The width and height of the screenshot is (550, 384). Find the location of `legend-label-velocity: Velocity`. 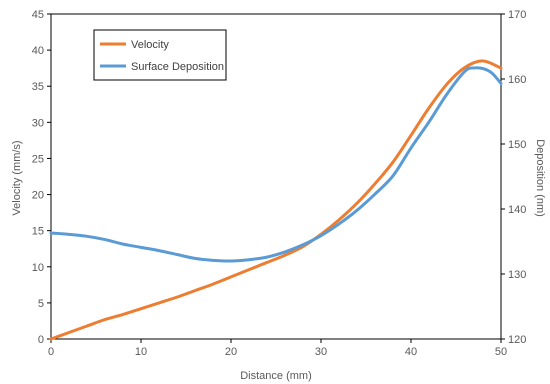

legend-label-velocity: Velocity is located at coordinates (150, 45).